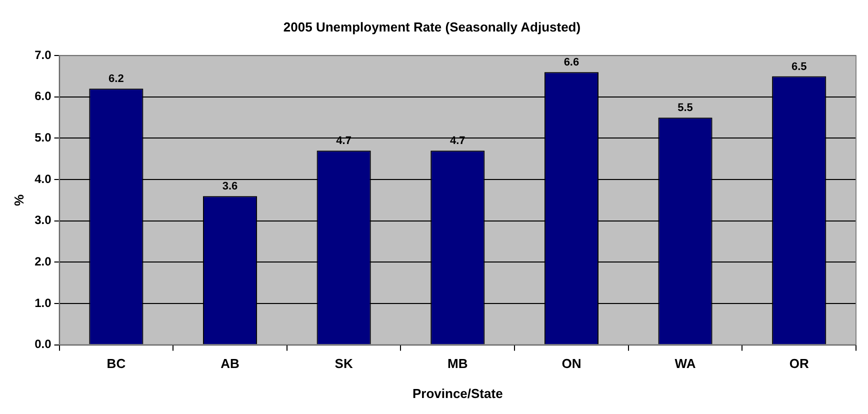 The height and width of the screenshot is (414, 868). What do you see at coordinates (43, 55) in the screenshot?
I see `y-tick-label: 7.0` at bounding box center [43, 55].